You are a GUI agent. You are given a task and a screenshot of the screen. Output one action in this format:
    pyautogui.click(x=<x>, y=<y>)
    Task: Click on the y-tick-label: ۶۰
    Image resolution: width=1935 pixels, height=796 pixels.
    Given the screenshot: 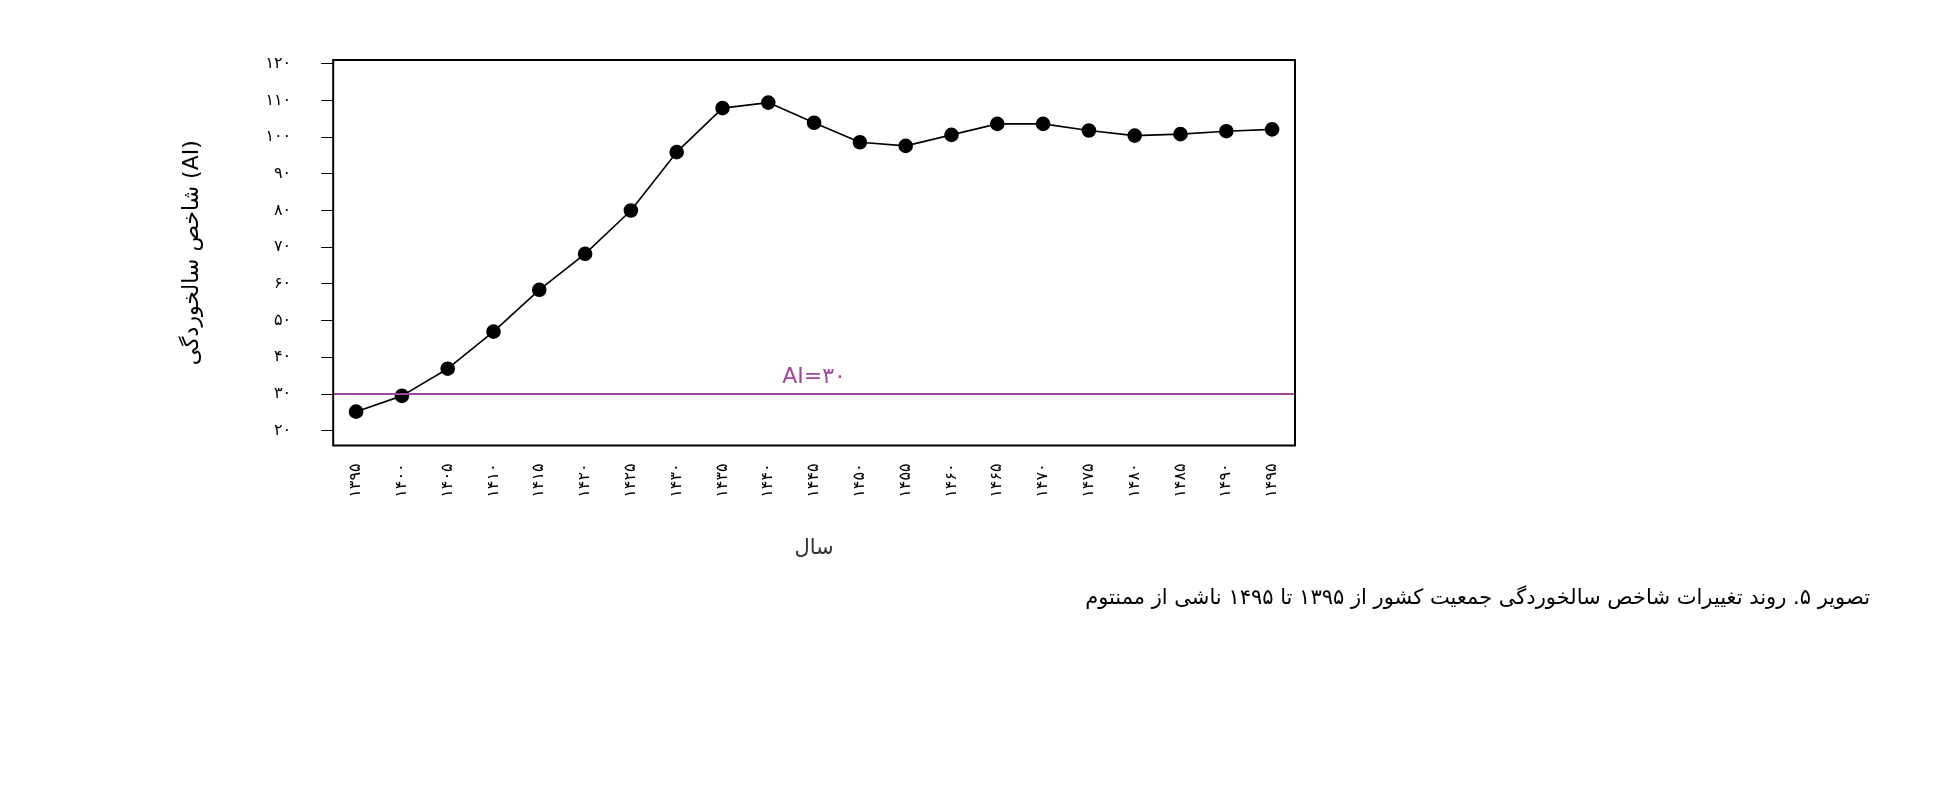 What is the action you would take?
    pyautogui.click(x=282, y=283)
    